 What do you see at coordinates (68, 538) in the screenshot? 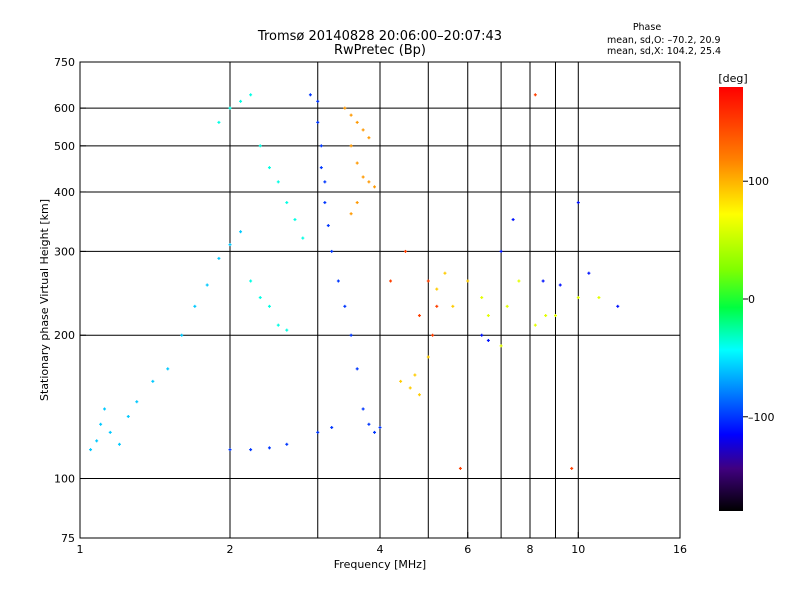
I see `y-tick-label: 75` at bounding box center [68, 538].